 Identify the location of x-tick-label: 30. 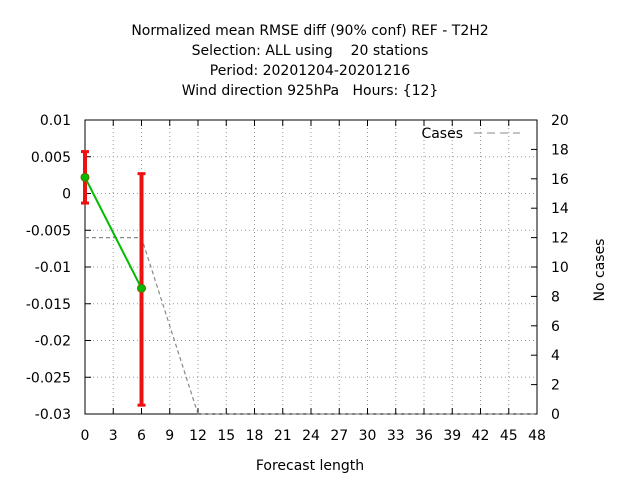
(368, 436).